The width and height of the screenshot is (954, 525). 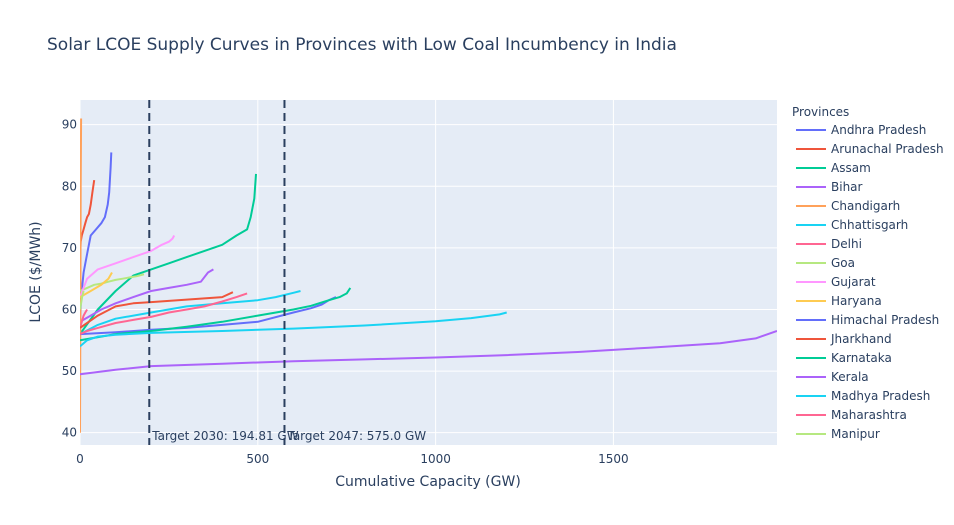 I want to click on legend-label: Jharkhand, so click(x=861, y=339).